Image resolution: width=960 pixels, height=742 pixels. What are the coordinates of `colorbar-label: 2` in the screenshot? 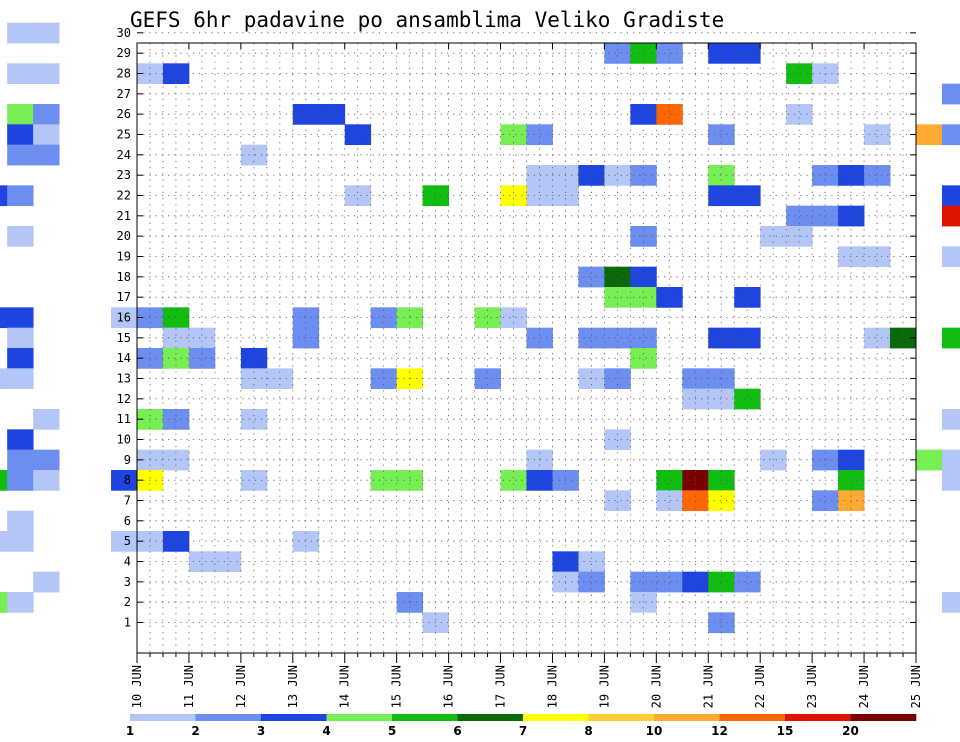 It's located at (195, 731).